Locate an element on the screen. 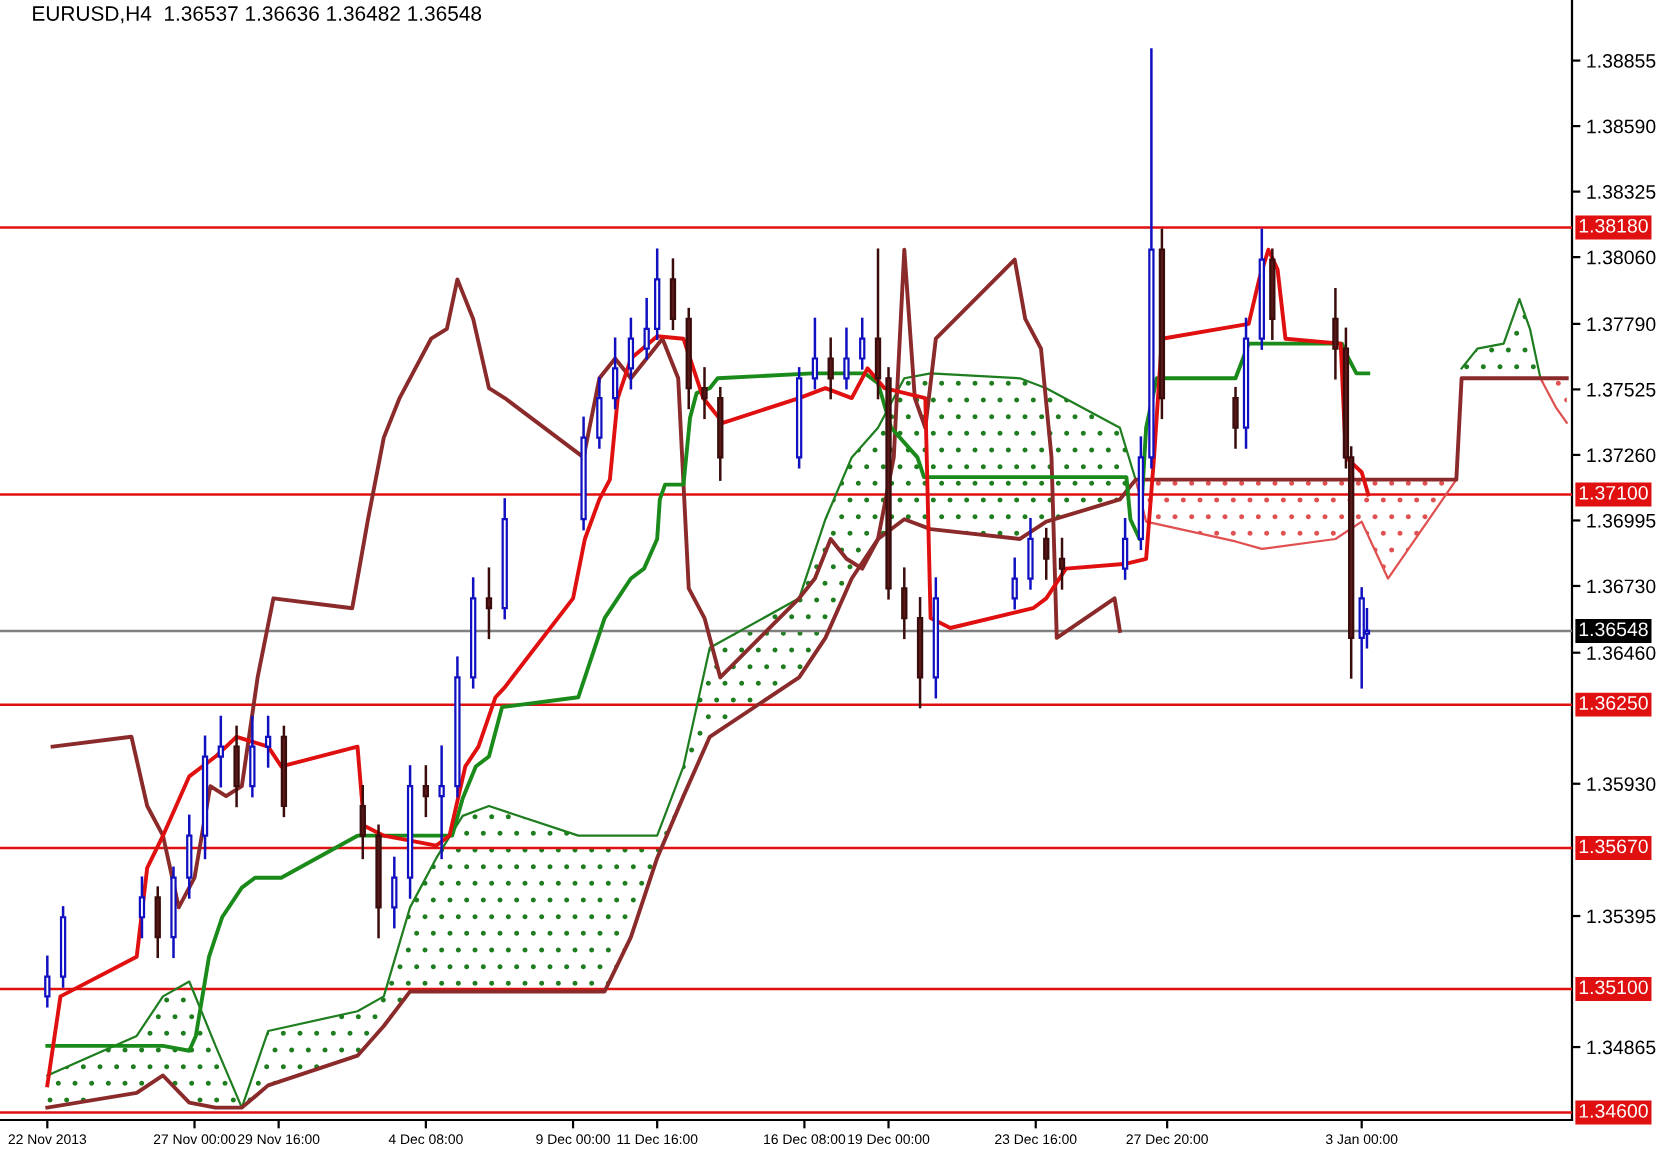 This screenshot has height=1156, width=1660. y-tick-label: 1.35395 is located at coordinates (1621, 916).